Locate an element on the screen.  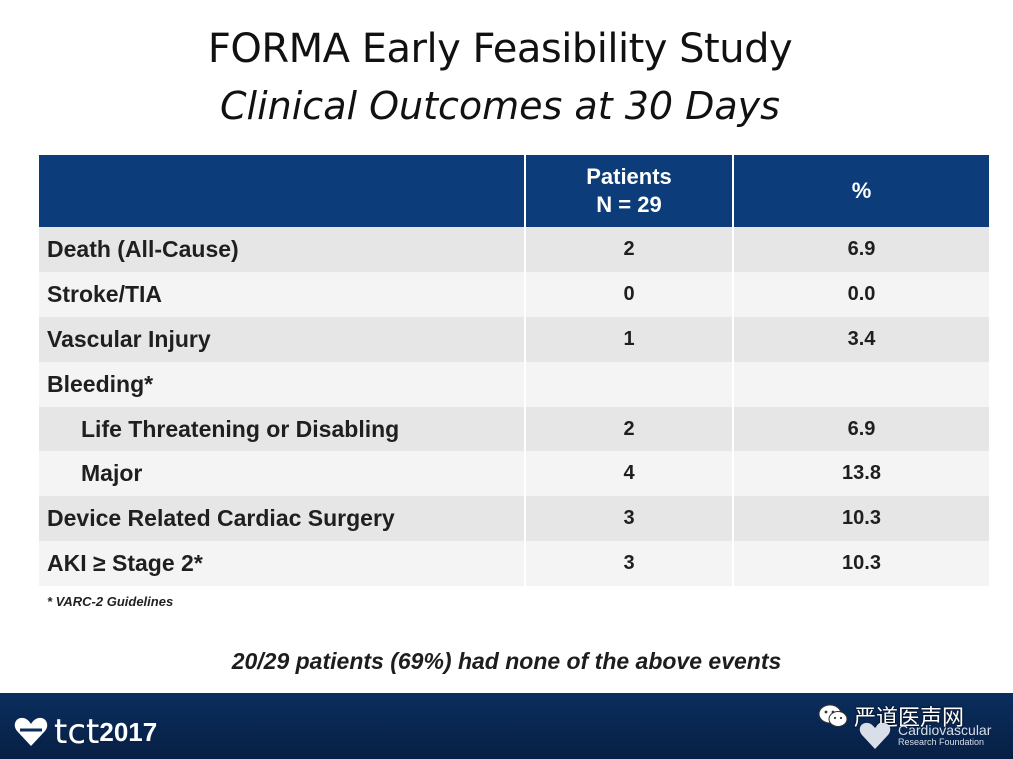
table-row: Life Threatening or Disabling 2 6.9 is located at coordinates (514, 429).